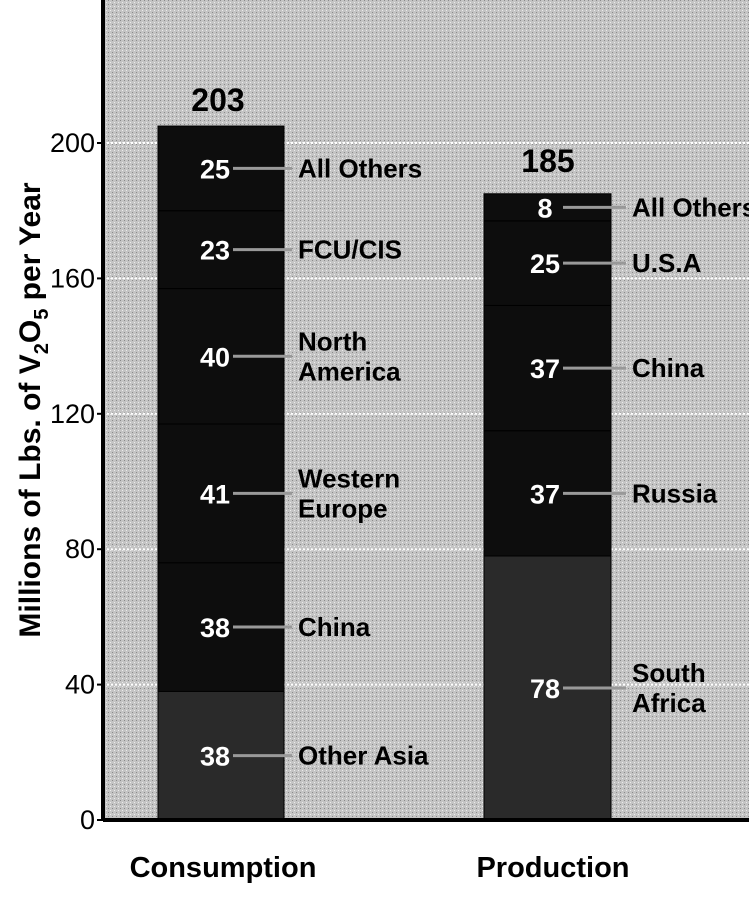 The image size is (749, 898). I want to click on y-tick-label: 0, so click(87, 820).